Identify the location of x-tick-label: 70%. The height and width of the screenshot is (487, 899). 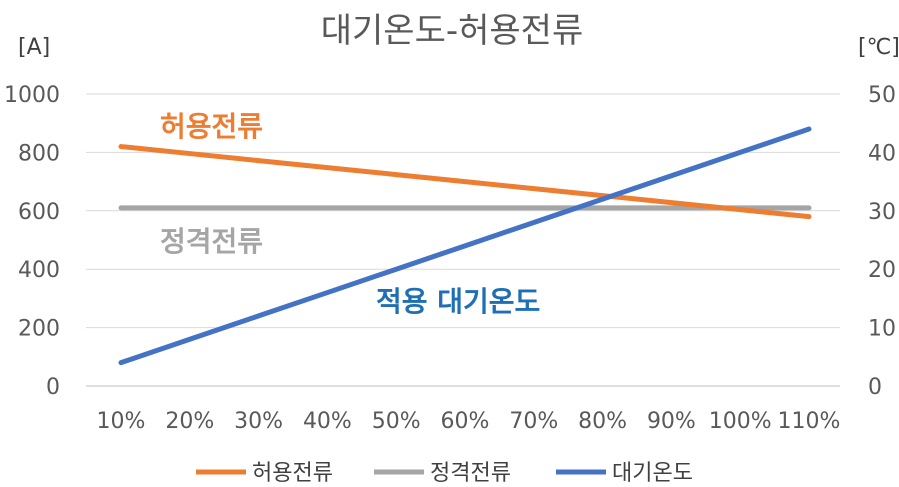
(533, 421).